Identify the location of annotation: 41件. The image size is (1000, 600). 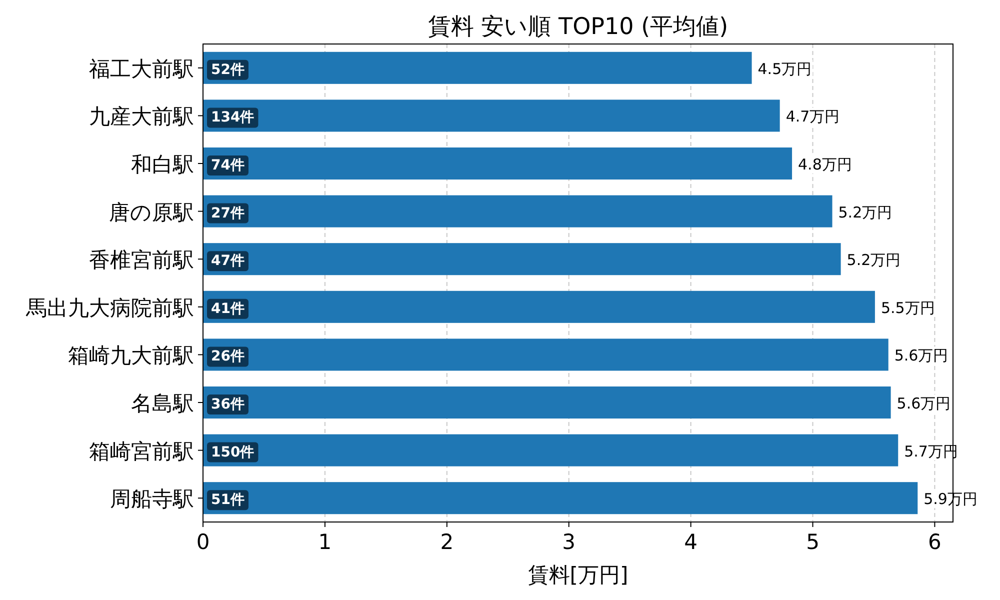
(227, 308).